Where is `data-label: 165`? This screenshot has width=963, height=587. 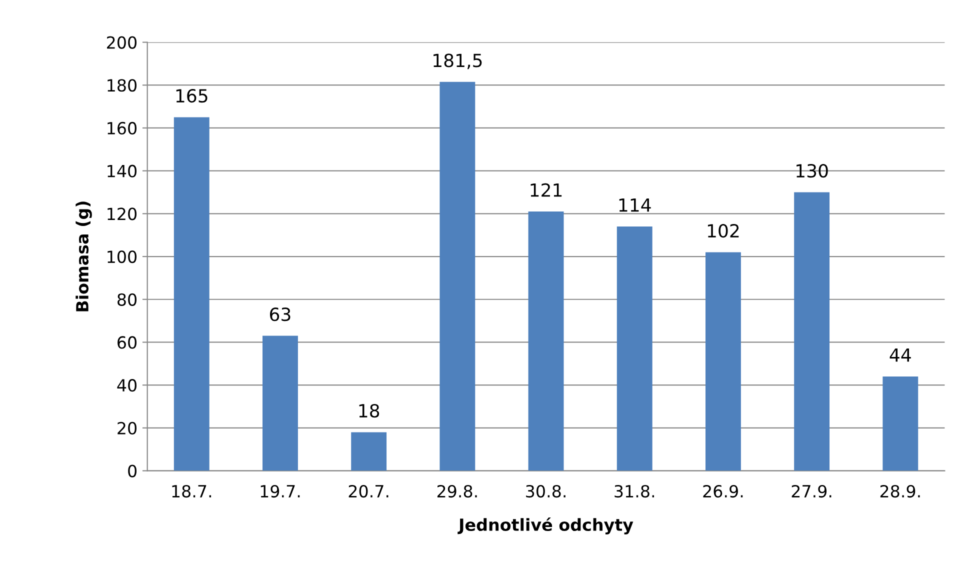
data-label: 165 is located at coordinates (192, 95).